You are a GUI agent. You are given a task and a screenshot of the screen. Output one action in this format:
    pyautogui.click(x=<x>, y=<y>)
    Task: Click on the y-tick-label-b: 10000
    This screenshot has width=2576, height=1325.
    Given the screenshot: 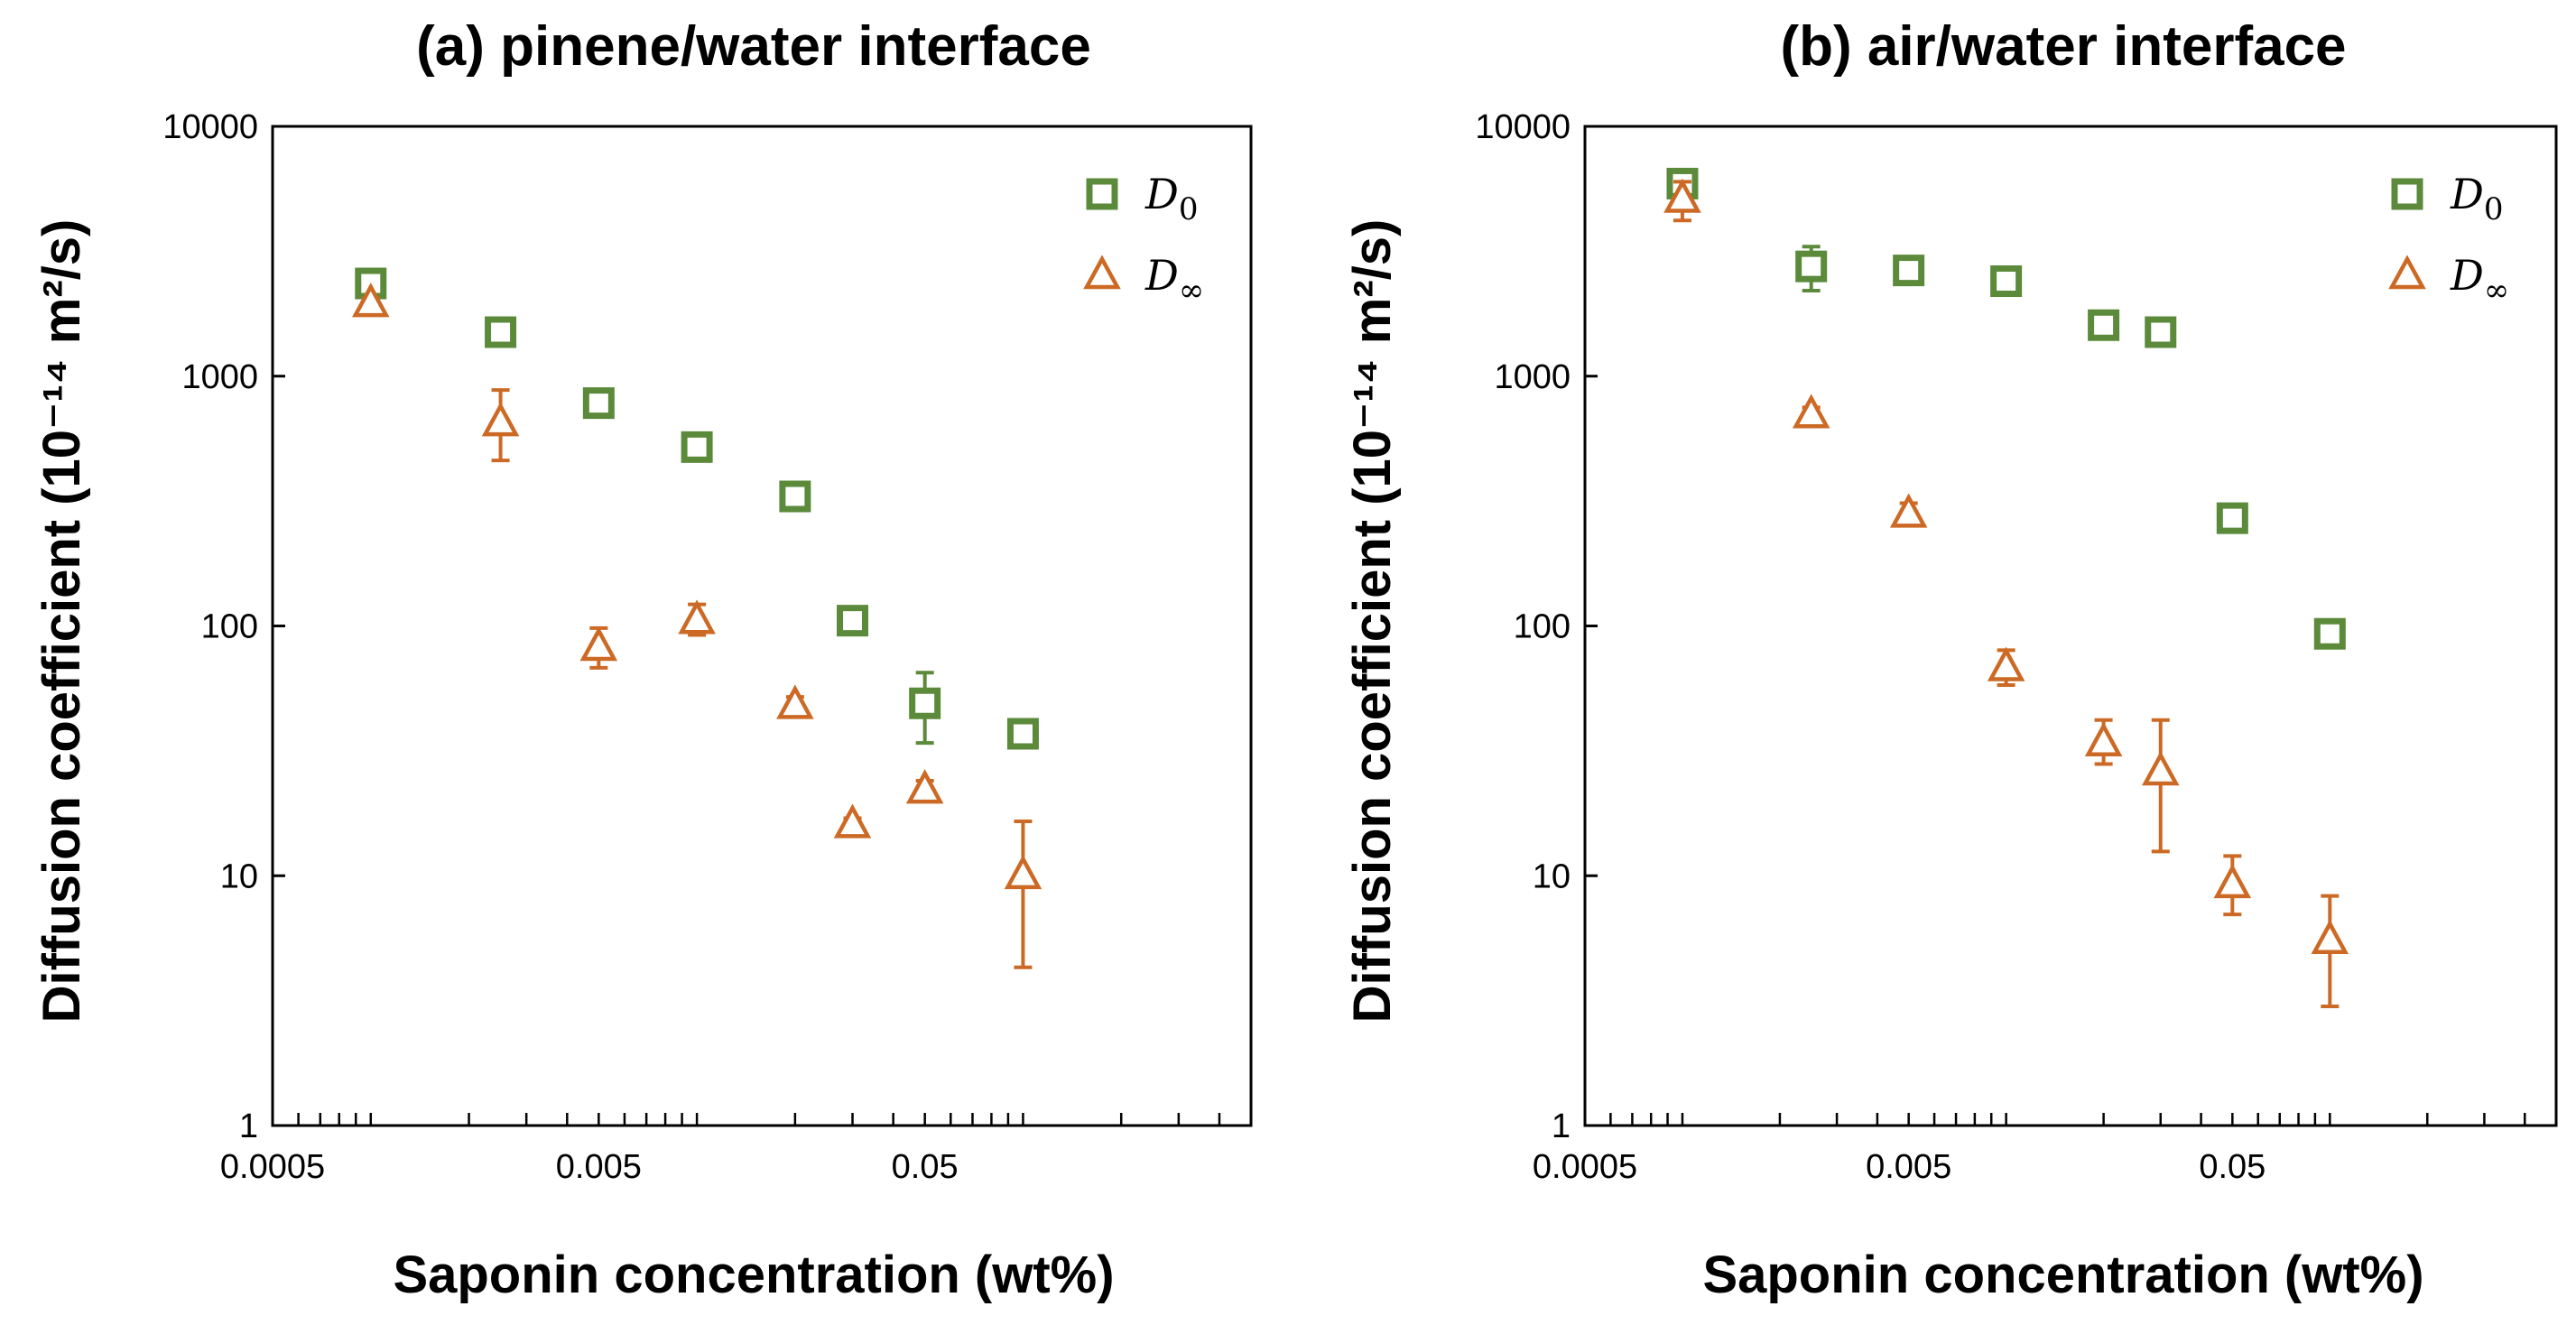 What is the action you would take?
    pyautogui.click(x=1523, y=127)
    